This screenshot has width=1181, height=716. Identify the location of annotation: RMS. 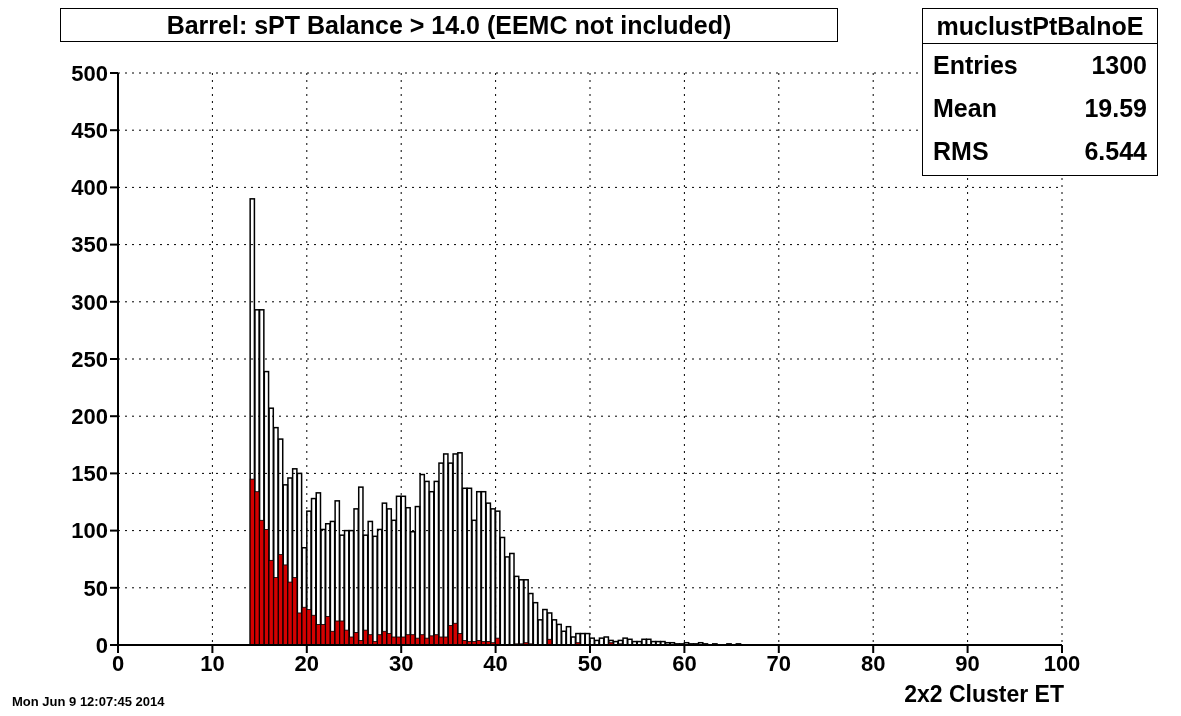
(961, 151).